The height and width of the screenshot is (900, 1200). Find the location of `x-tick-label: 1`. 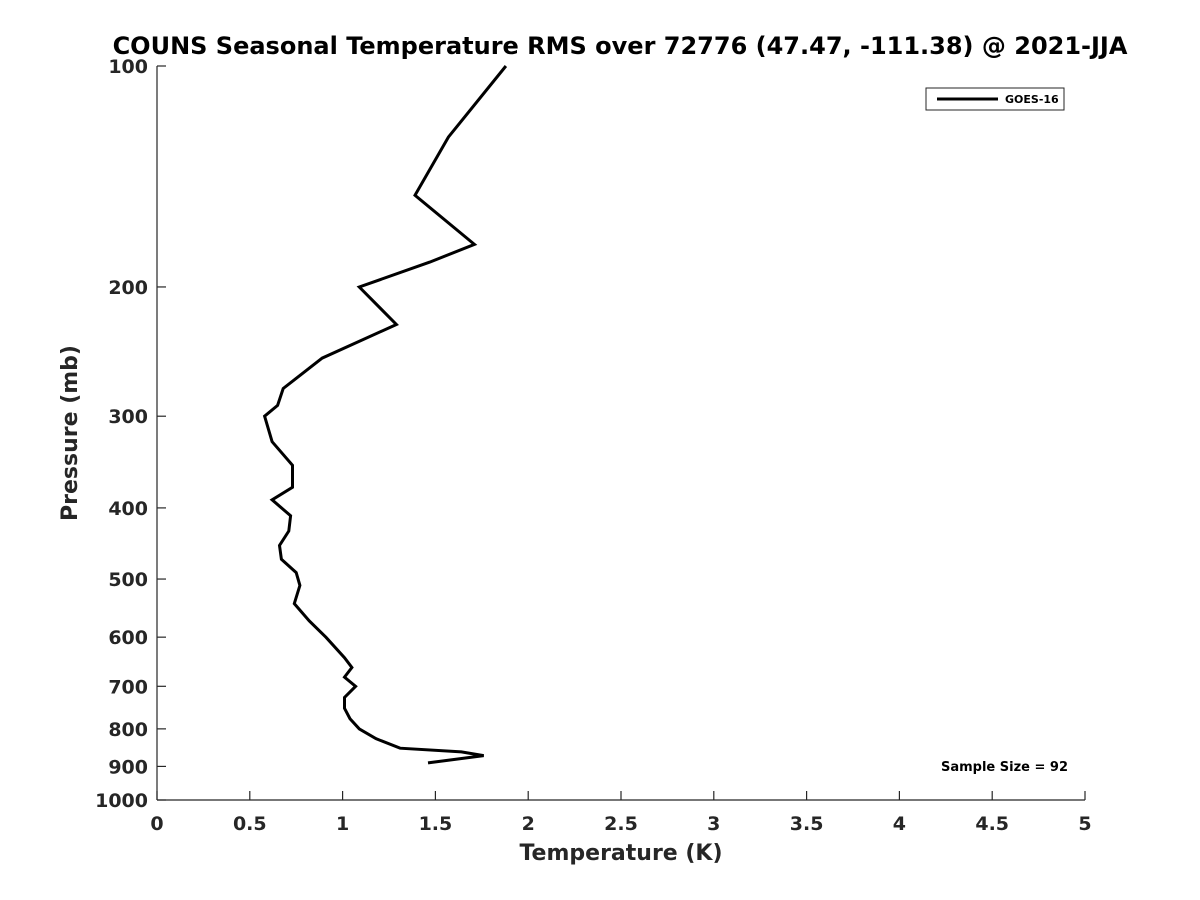

x-tick-label: 1 is located at coordinates (342, 824).